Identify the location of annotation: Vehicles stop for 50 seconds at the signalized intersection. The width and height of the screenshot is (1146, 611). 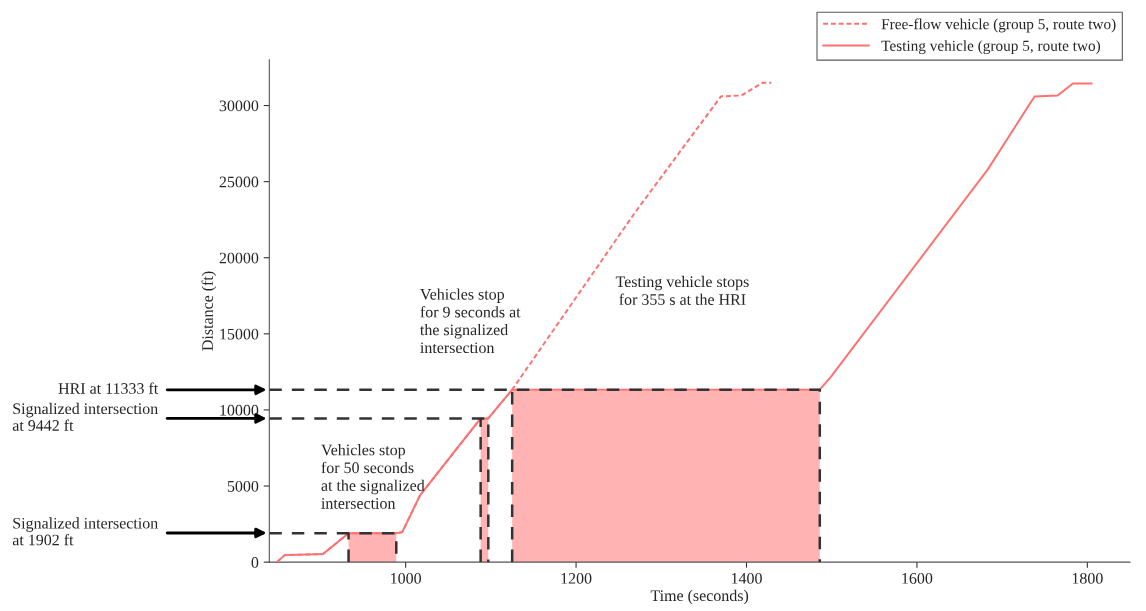
(373, 476).